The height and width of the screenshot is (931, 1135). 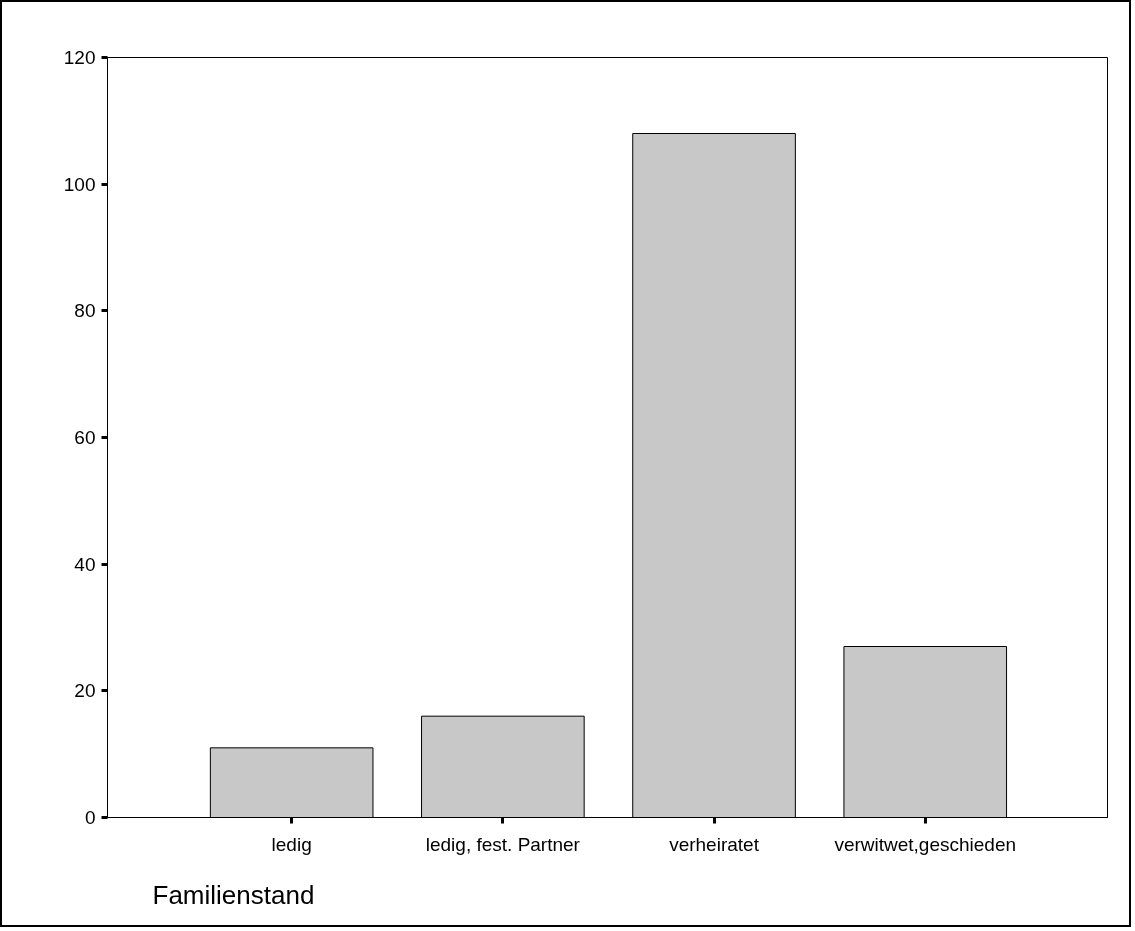 I want to click on y-tick-label: 0, so click(x=90, y=817).